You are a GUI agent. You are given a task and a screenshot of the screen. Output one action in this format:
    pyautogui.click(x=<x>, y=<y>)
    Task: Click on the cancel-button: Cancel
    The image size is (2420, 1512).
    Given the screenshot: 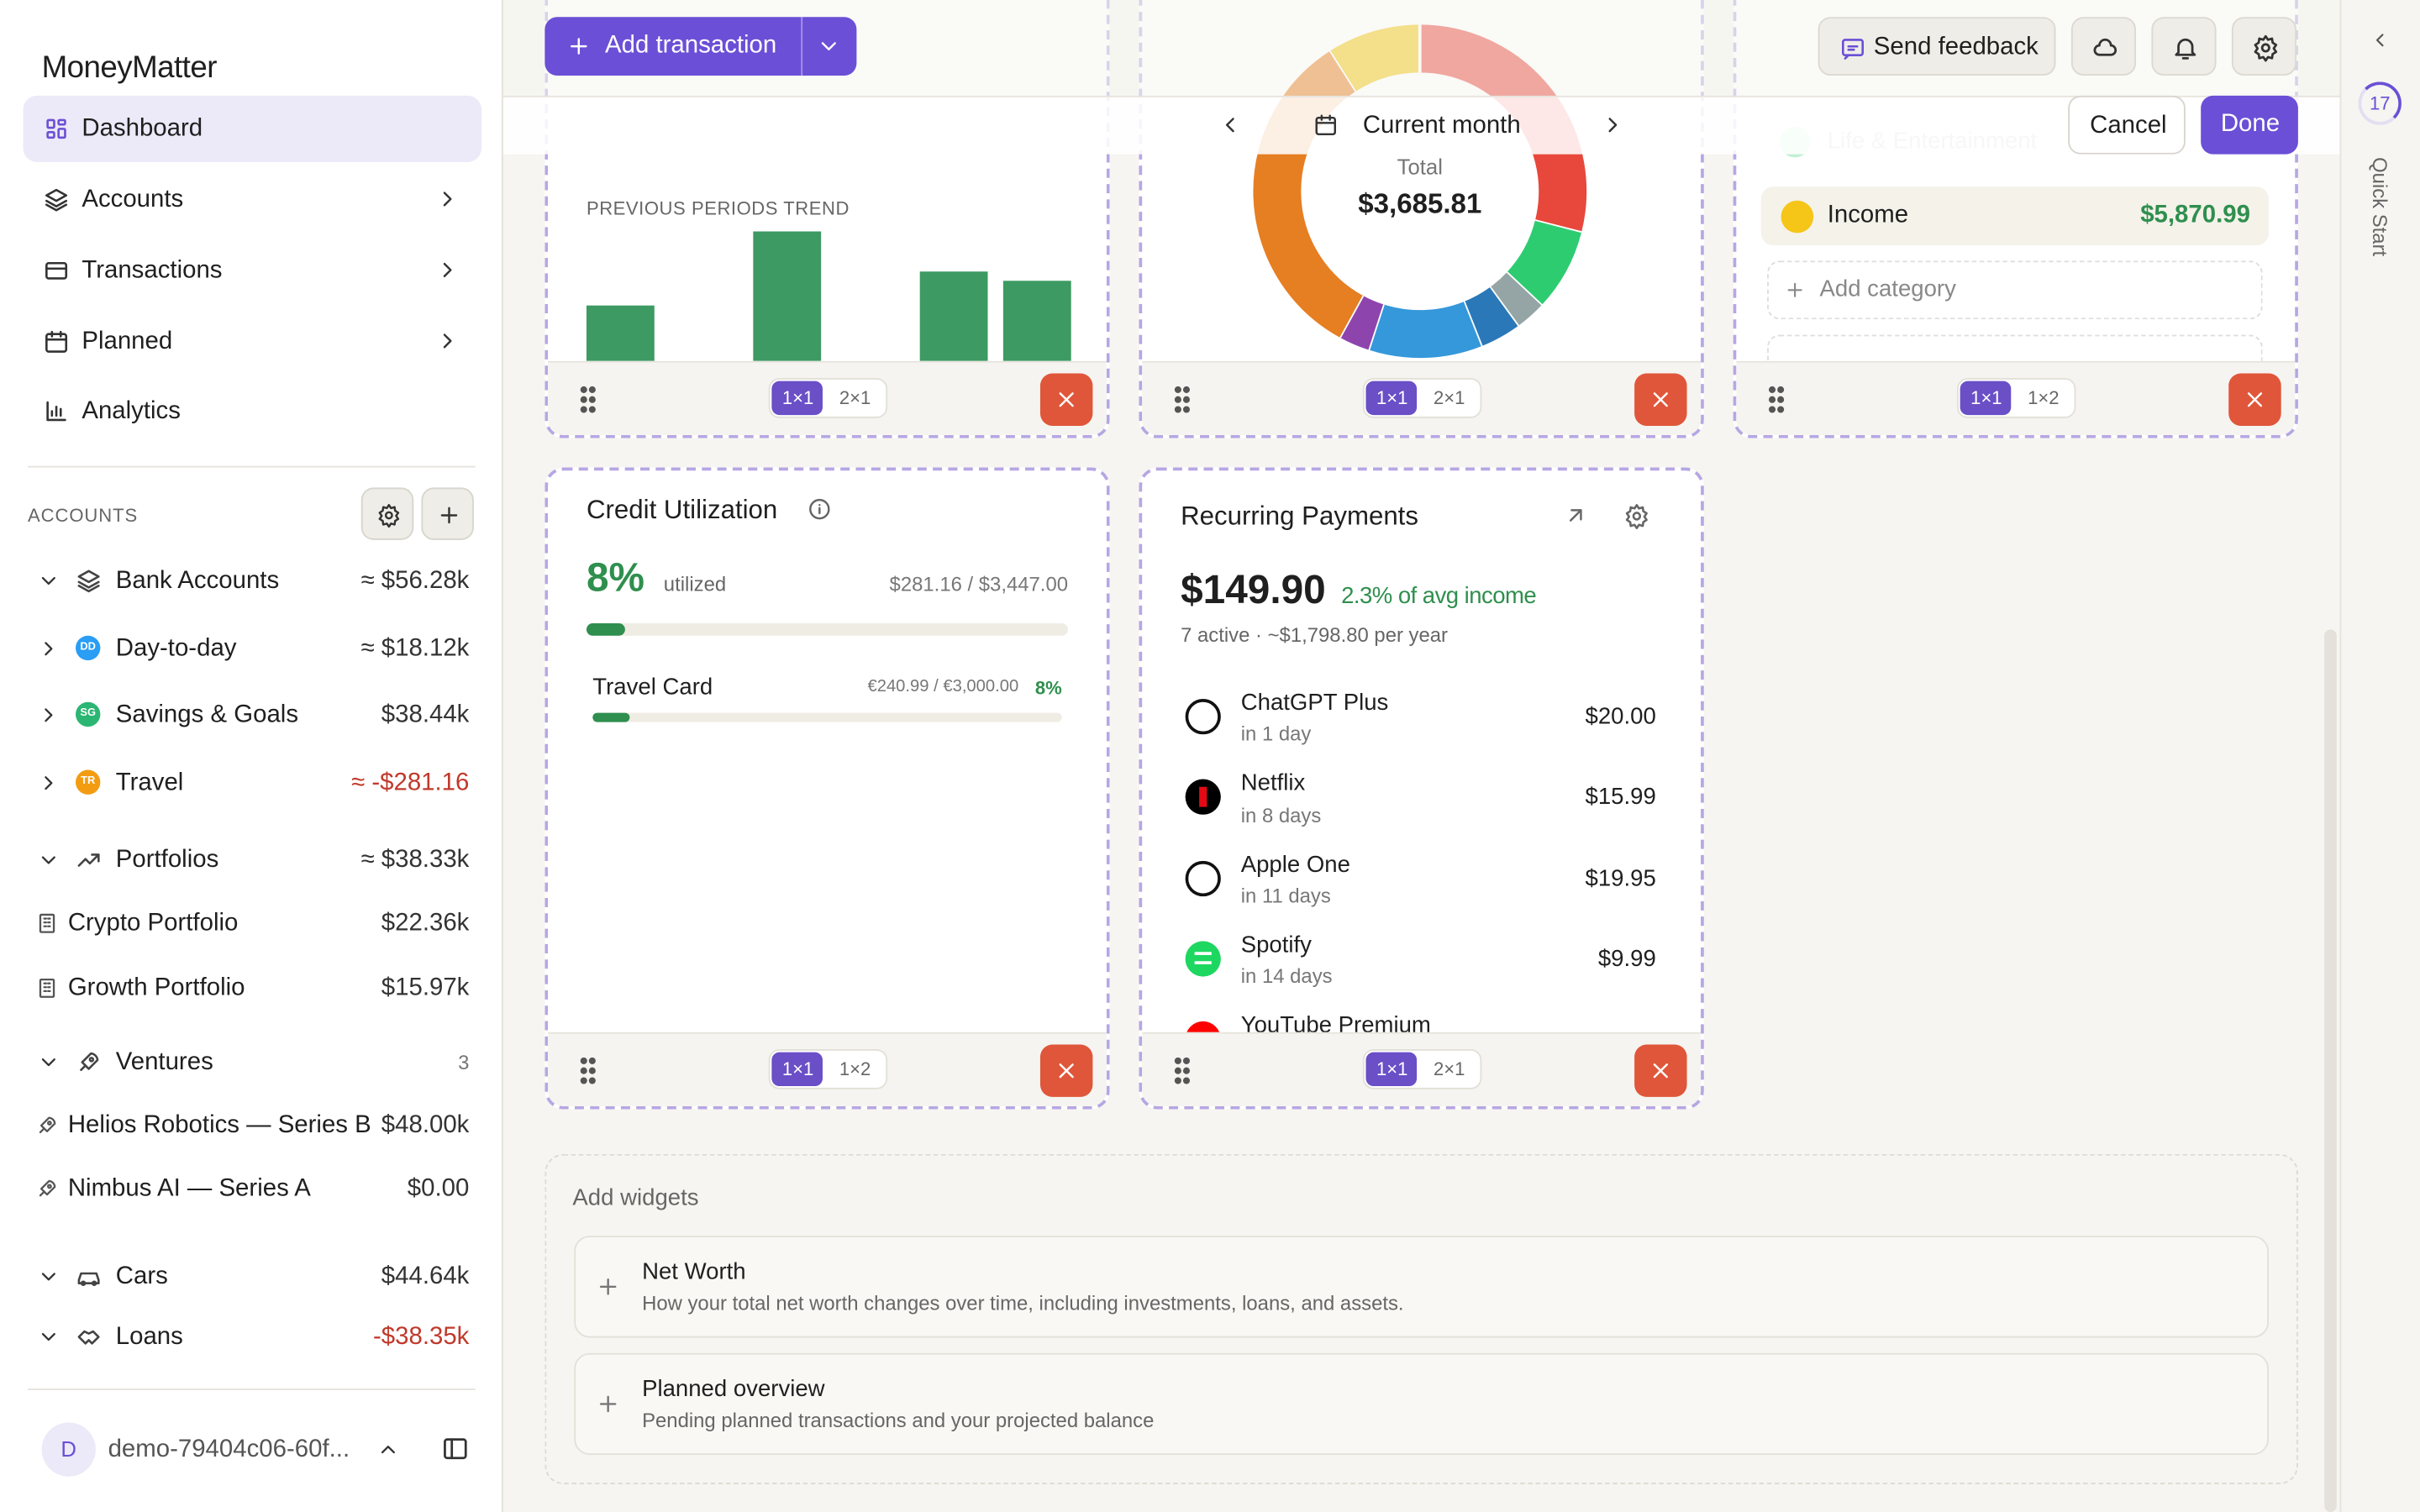 What is the action you would take?
    pyautogui.click(x=2127, y=125)
    